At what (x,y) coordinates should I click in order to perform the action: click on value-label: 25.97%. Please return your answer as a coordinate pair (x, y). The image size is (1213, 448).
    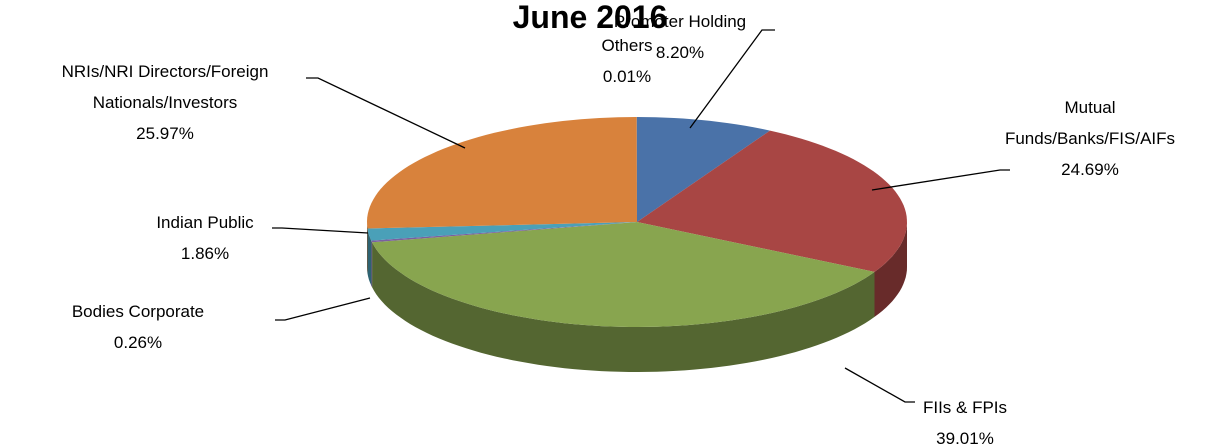
    Looking at the image, I should click on (165, 133).